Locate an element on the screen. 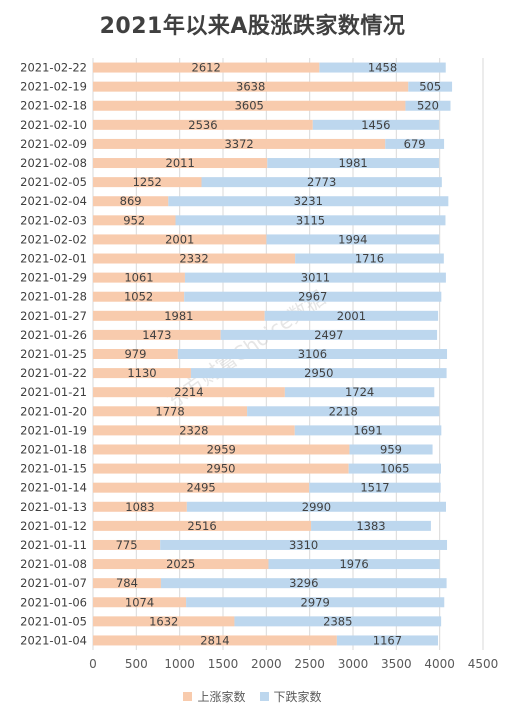  y-tick-label: 2021-01-15 is located at coordinates (53, 469).